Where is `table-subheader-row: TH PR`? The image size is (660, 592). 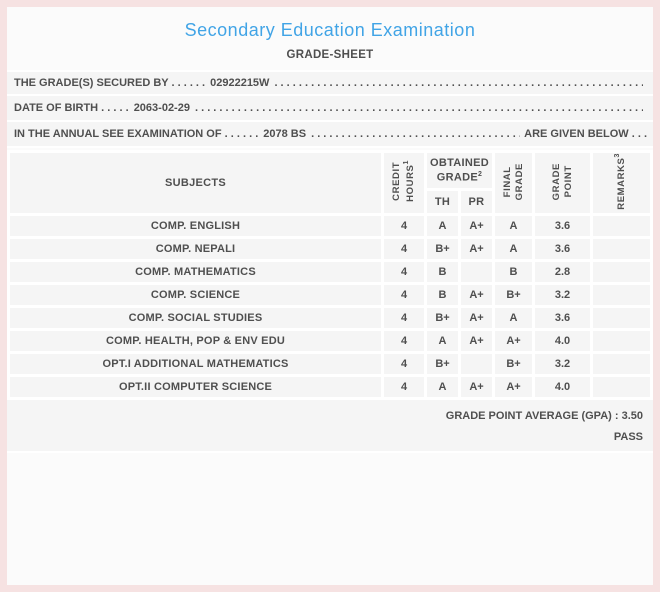
table-subheader-row: TH PR is located at coordinates (330, 201).